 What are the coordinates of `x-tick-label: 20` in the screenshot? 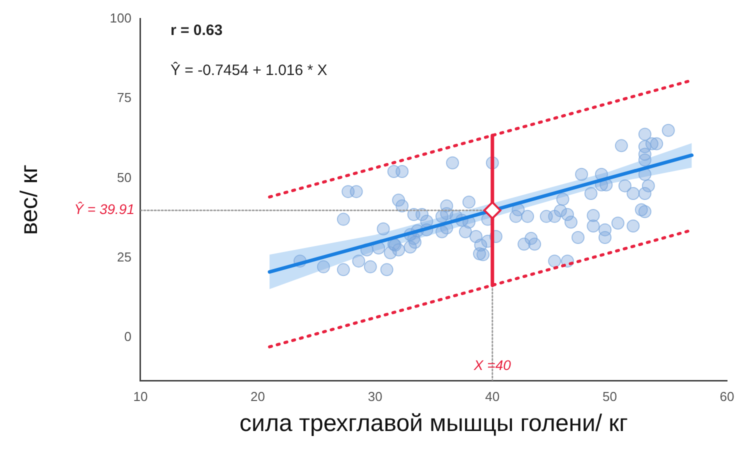 It's located at (258, 396).